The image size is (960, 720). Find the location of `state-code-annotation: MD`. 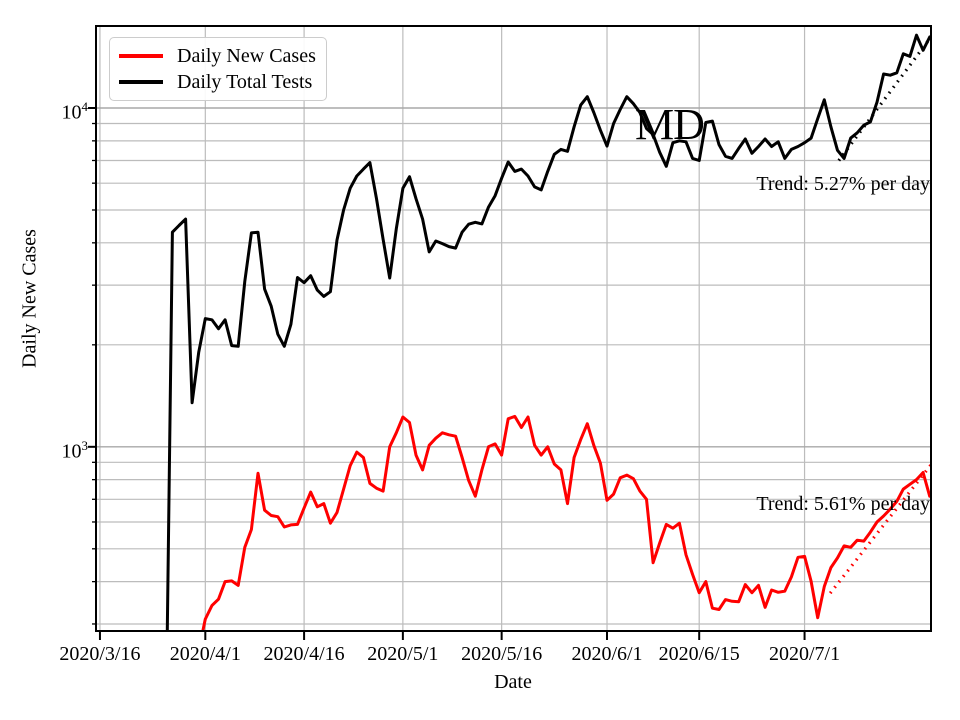

state-code-annotation: MD is located at coordinates (670, 124).